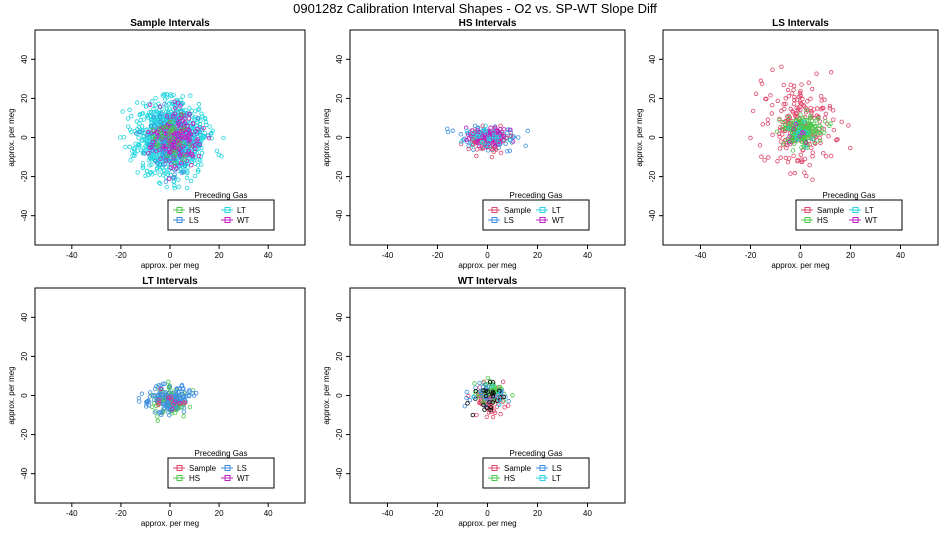 The image size is (950, 550). I want to click on legend-box, so click(536, 215).